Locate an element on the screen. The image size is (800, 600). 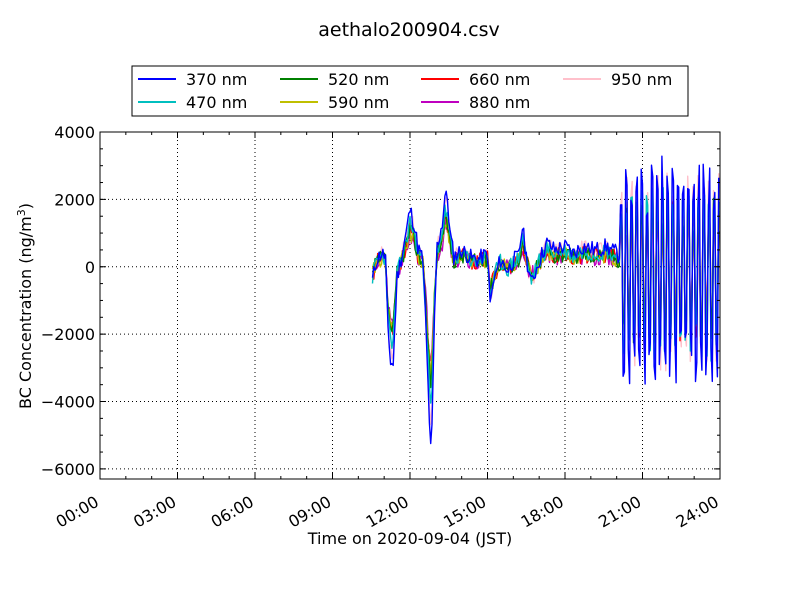
y-axis-label-tail: ) is located at coordinates (25, 206).